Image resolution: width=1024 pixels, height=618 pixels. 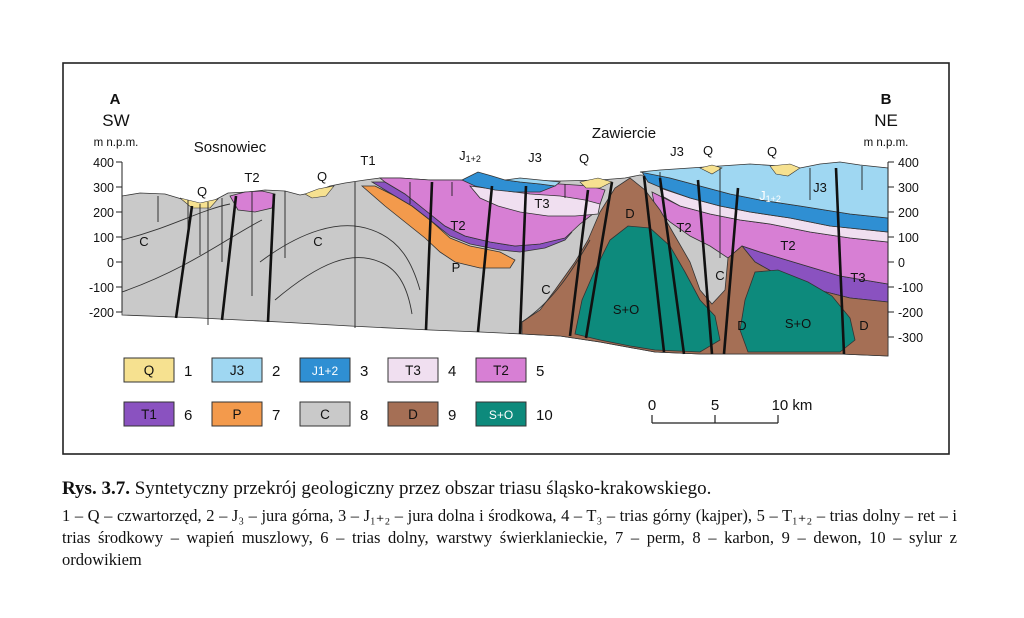 I want to click on legend-symbol: S+O, so click(x=501, y=415).